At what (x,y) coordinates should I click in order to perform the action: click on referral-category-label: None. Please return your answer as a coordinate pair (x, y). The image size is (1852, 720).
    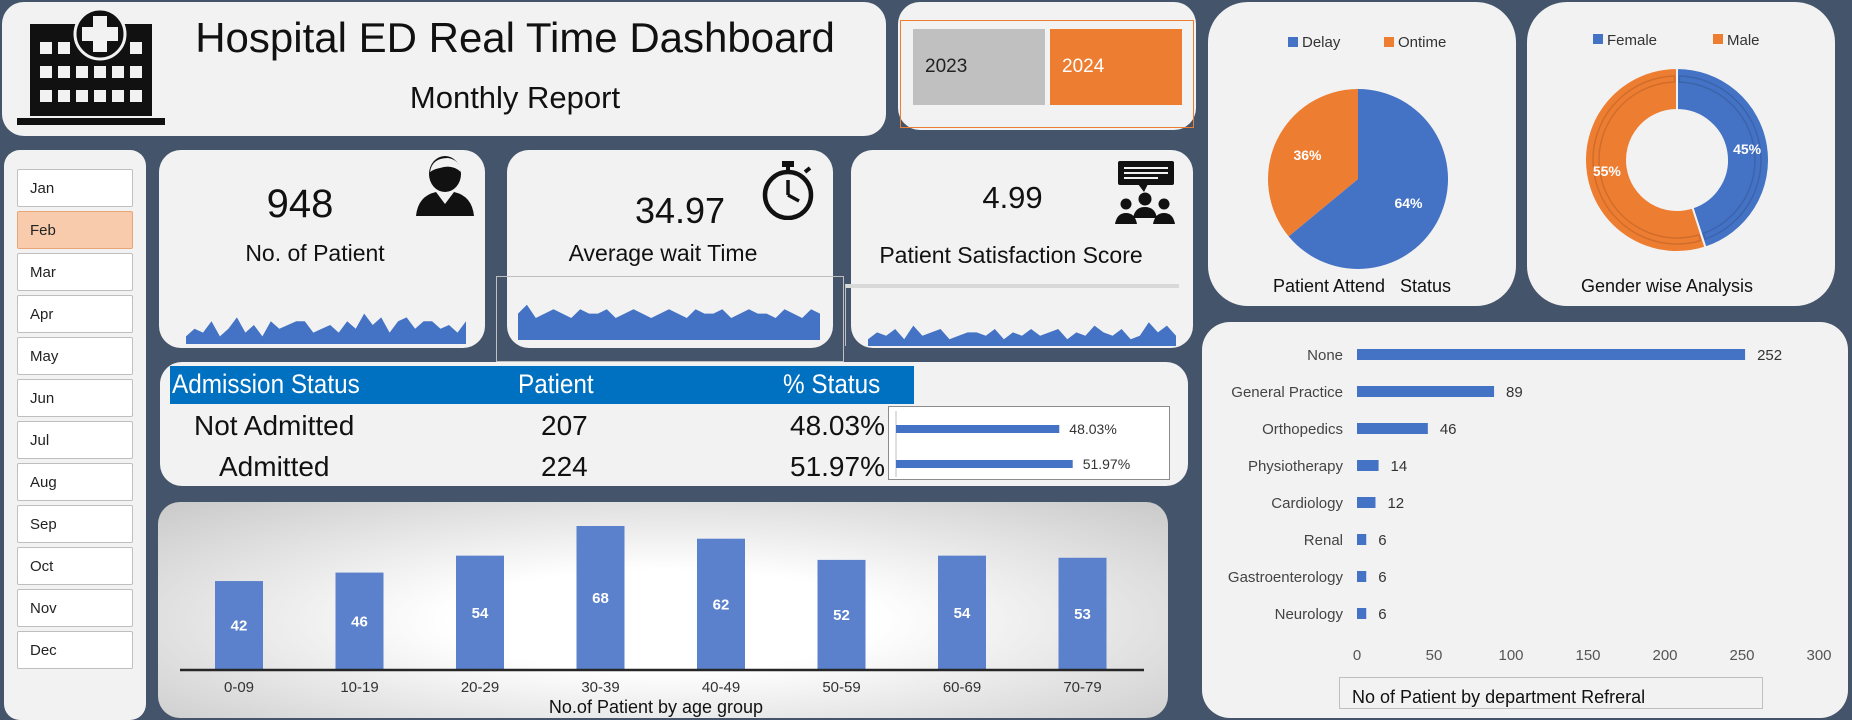
    Looking at the image, I should click on (1325, 355).